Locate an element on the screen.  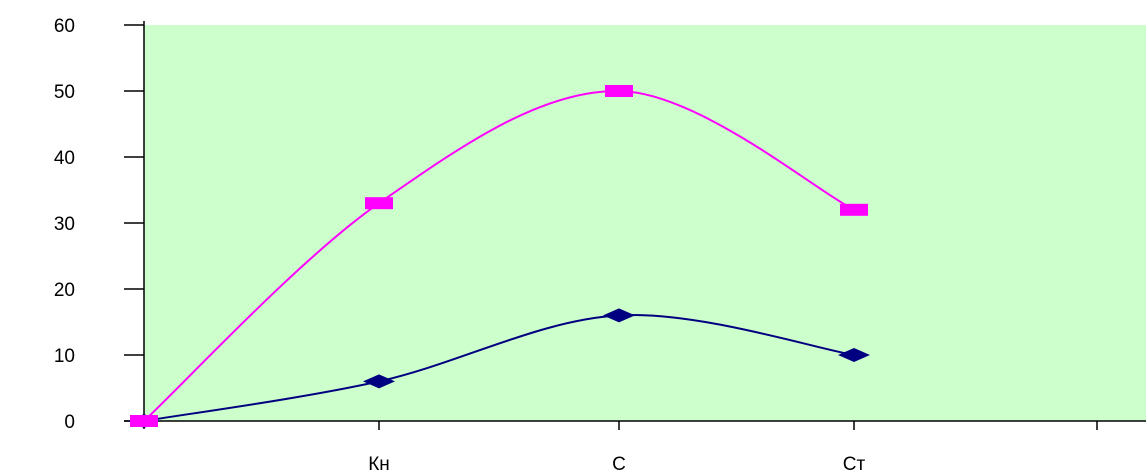
y-axis-ticks: 0 10 20 30 40 50 60 is located at coordinates (99, 224).